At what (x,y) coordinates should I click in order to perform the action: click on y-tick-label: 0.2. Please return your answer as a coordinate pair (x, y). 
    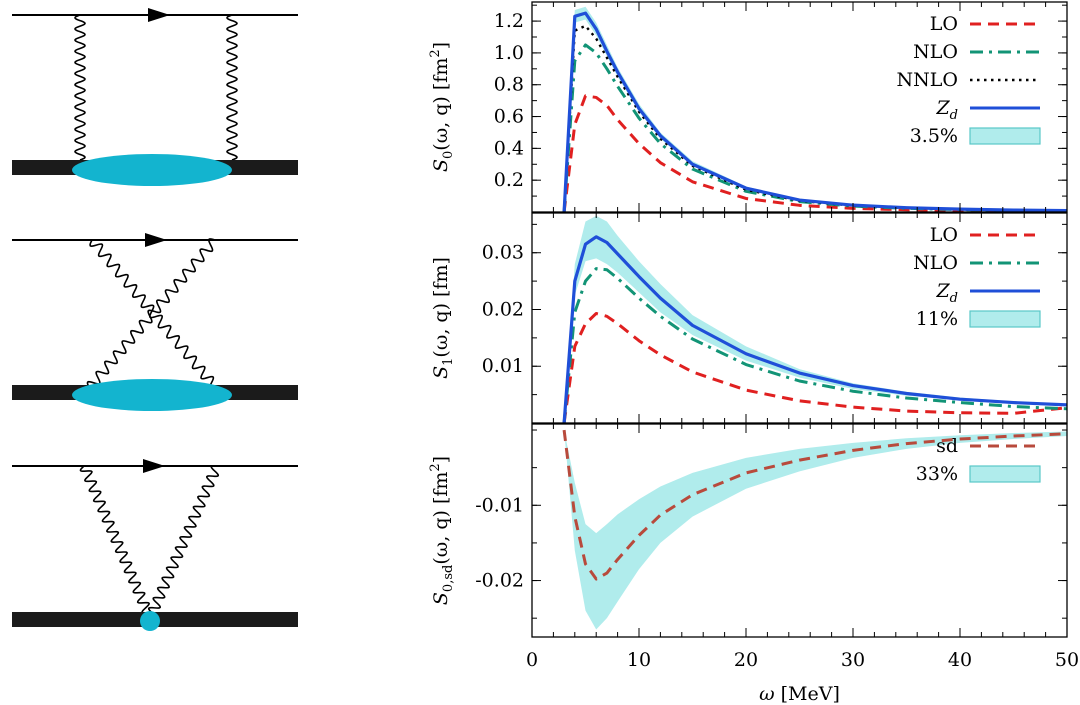
    Looking at the image, I should click on (509, 180).